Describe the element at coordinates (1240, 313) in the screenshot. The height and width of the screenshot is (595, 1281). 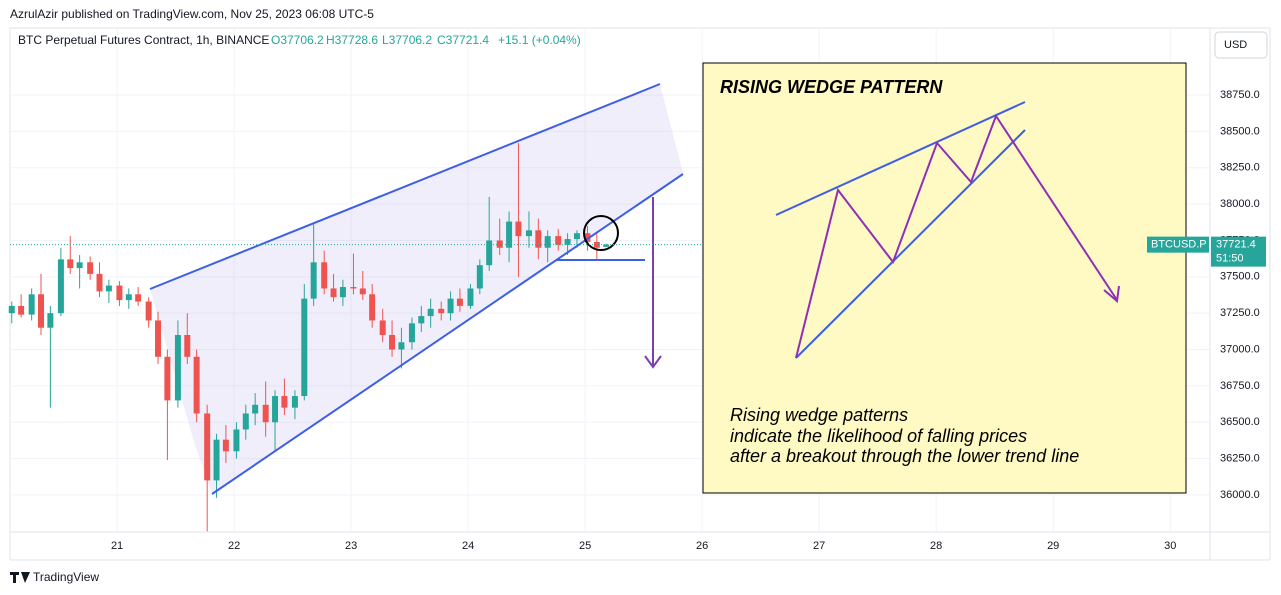
I see `y-tick-label: 37250.0` at that location.